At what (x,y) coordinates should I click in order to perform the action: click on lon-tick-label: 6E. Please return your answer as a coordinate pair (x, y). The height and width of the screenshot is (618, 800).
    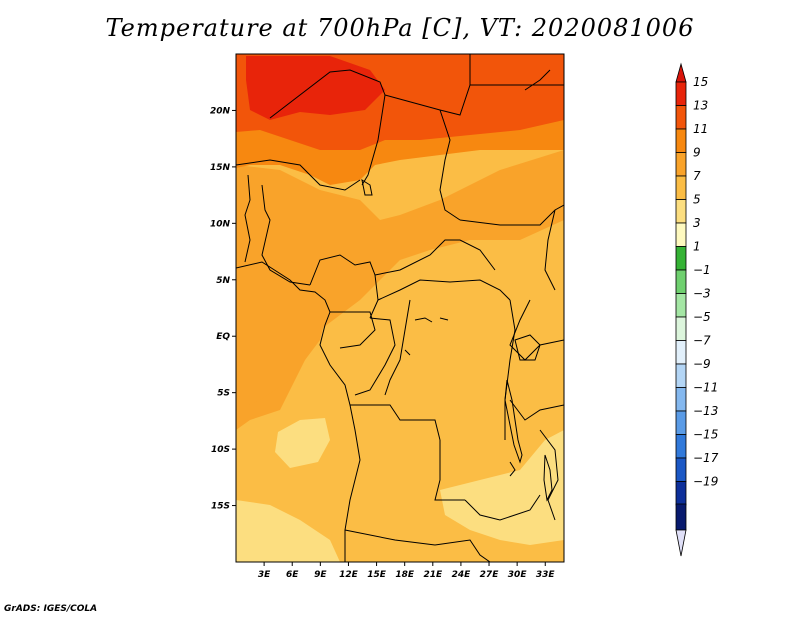
    Looking at the image, I should click on (292, 575).